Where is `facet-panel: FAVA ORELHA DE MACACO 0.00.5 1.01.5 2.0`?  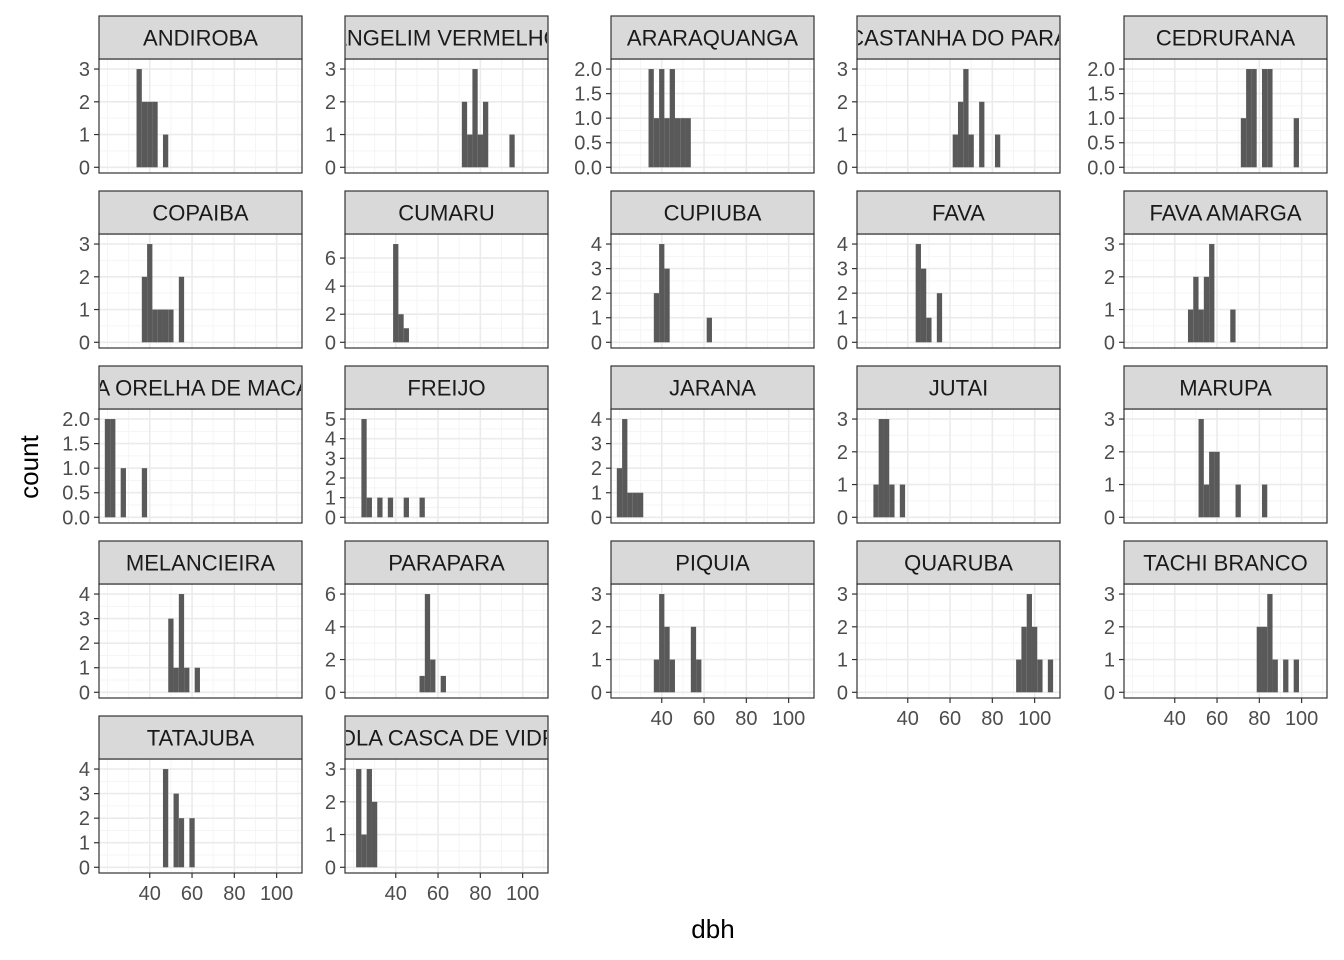 facet-panel: FAVA ORELHA DE MACACO 0.00.5 1.01.5 2.0 is located at coordinates (182, 447).